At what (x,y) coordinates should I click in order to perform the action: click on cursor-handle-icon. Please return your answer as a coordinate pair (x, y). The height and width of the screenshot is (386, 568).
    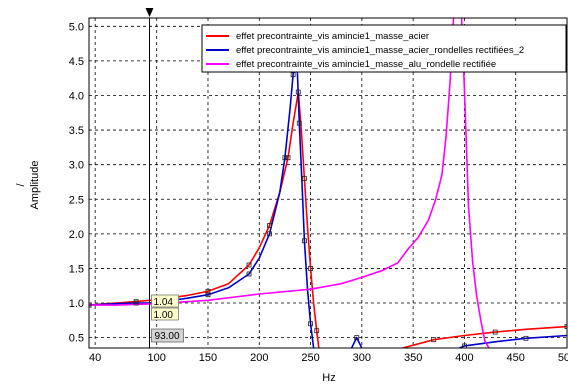
    Looking at the image, I should click on (149, 12).